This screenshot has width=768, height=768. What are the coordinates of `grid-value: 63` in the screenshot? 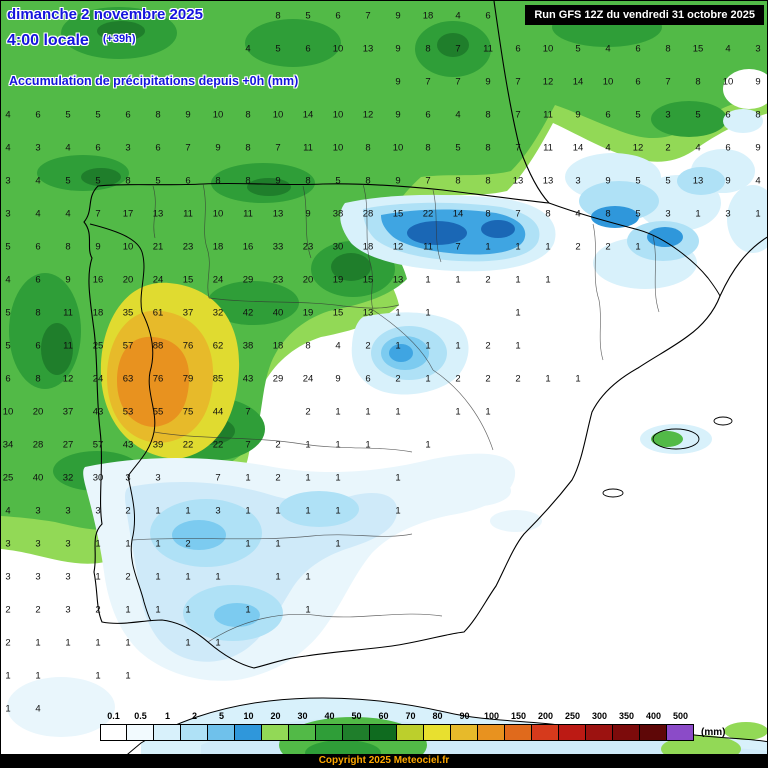 It's located at (128, 379).